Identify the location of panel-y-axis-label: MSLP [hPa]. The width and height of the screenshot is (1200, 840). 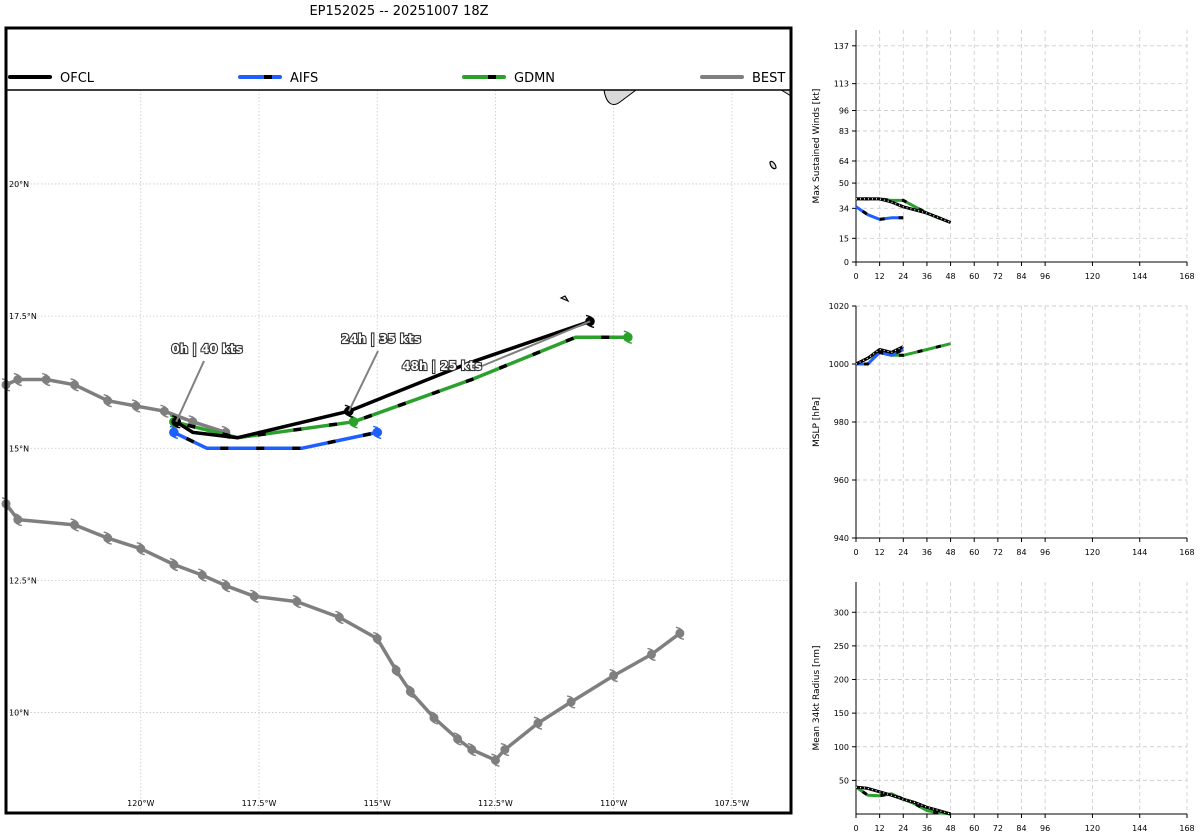
(817, 422).